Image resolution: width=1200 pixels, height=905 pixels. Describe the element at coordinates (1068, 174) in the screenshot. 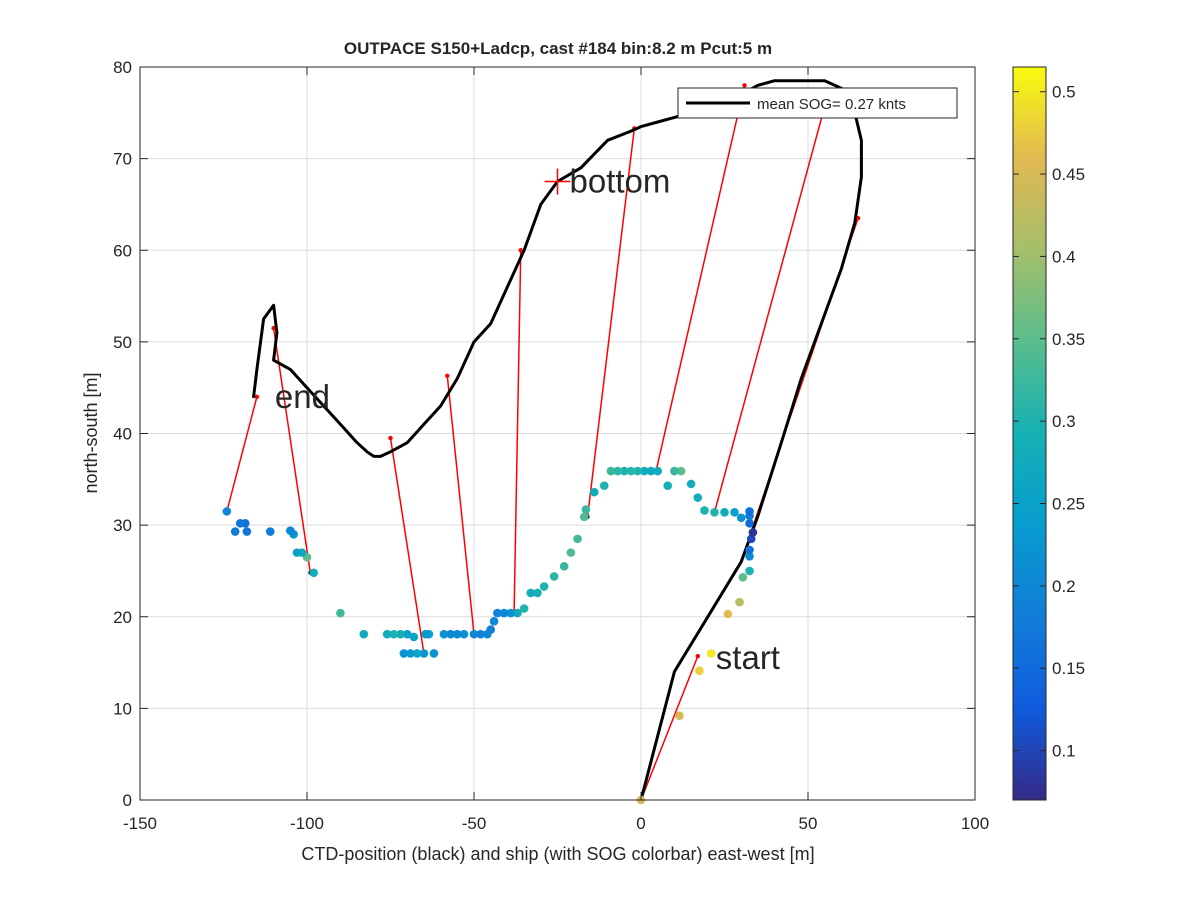

I see `colorbar-tick-label: 0.45` at that location.